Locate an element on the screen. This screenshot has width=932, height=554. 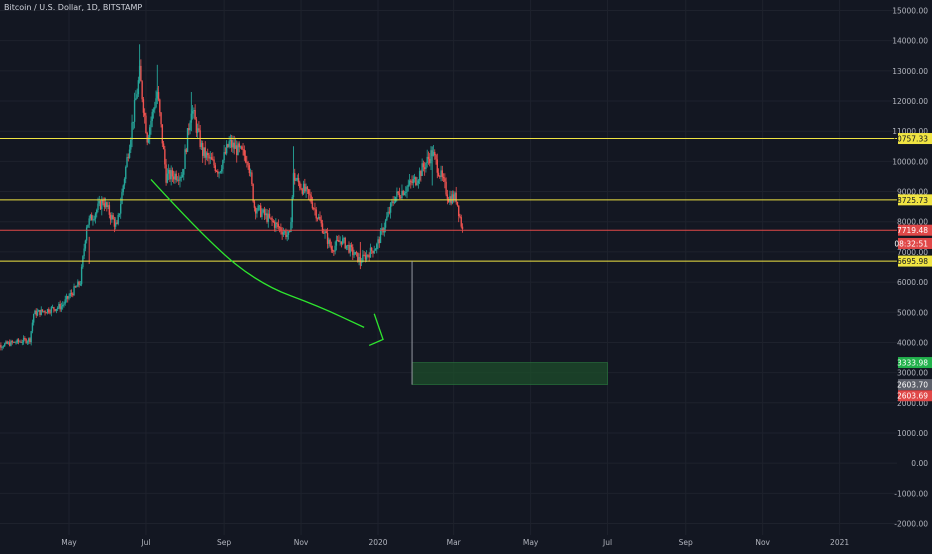
symbol-title: Bitcoin / U.S. Dollar, 1D, BITSTAMP is located at coordinates (73, 7).